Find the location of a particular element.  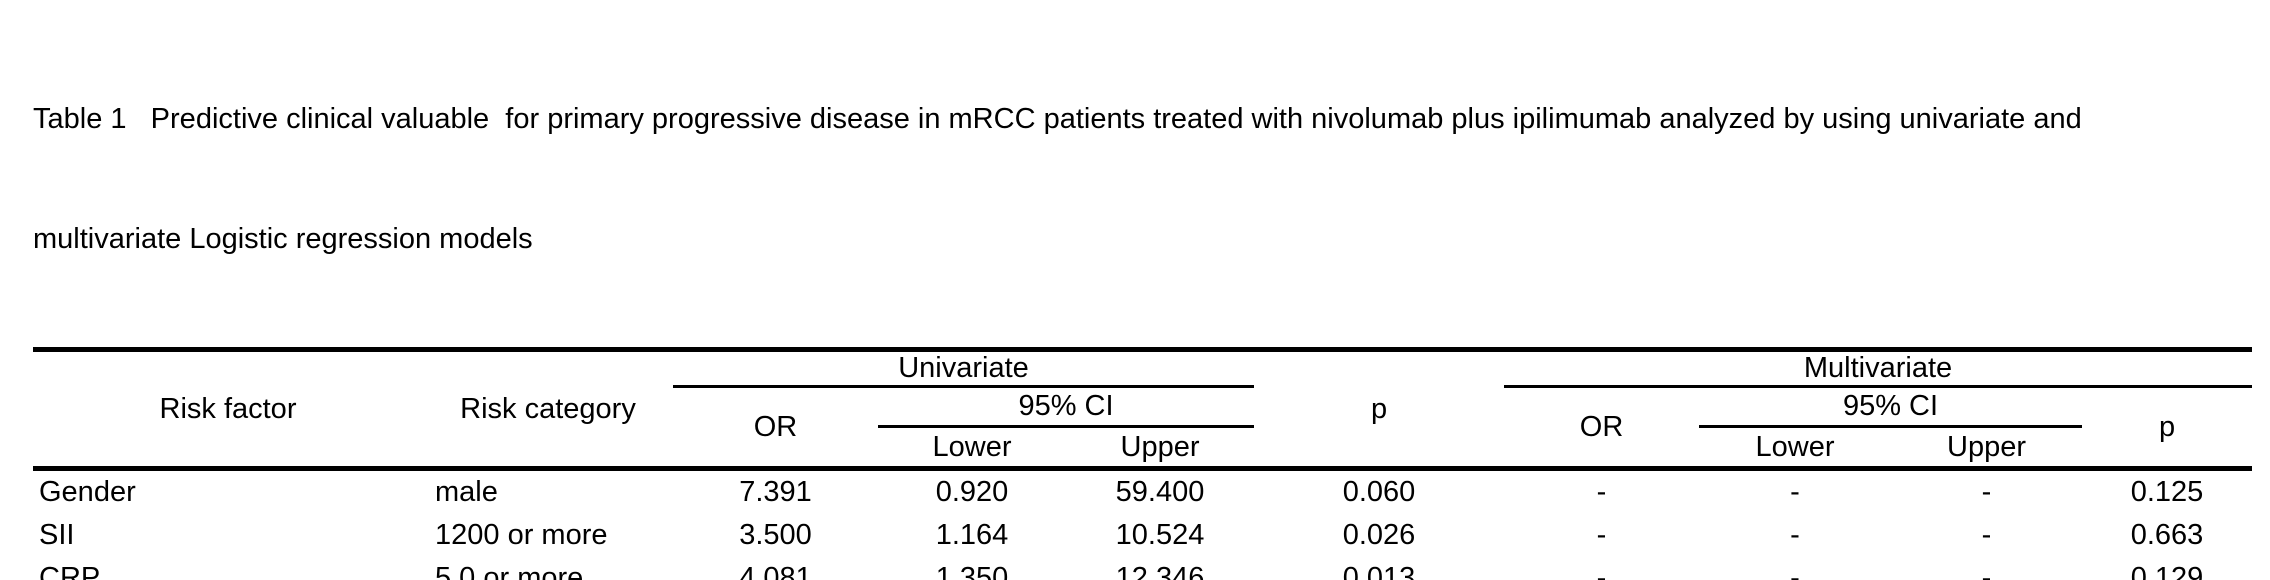

cell-uni-p: 0.013 is located at coordinates (1379, 571).